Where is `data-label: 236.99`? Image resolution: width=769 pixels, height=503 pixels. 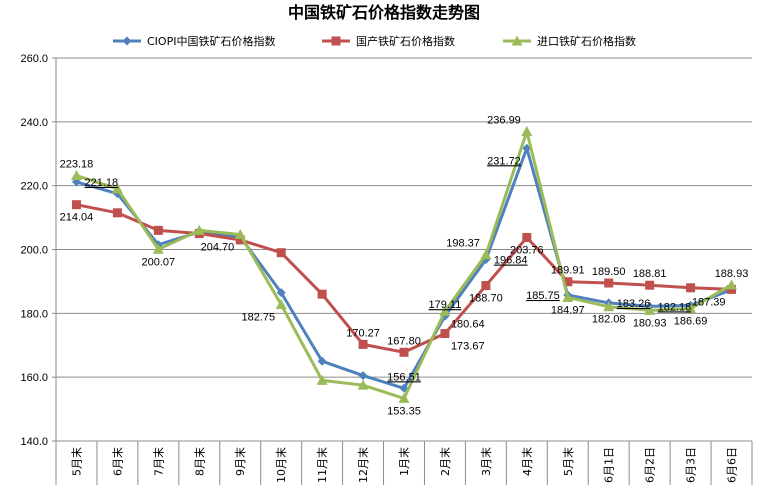 data-label: 236.99 is located at coordinates (504, 120).